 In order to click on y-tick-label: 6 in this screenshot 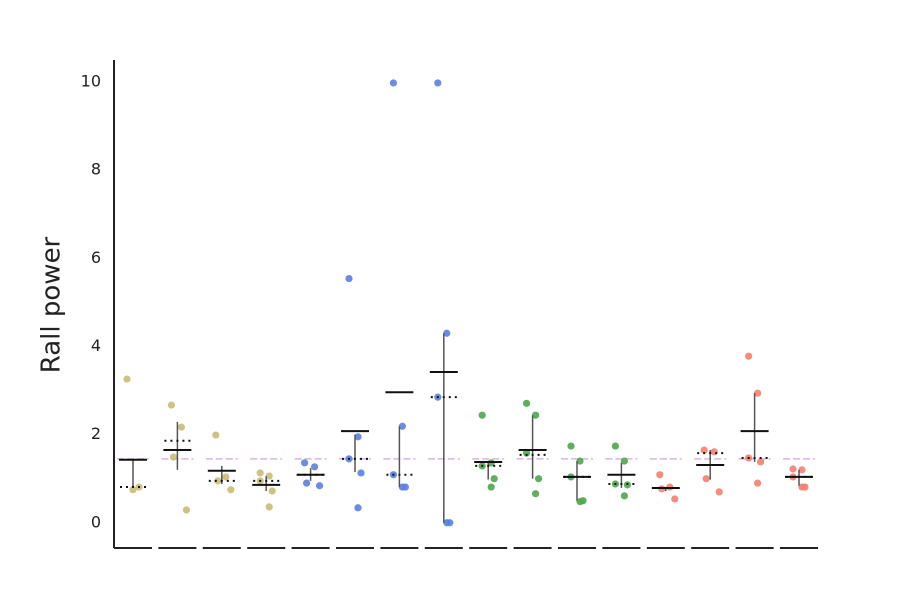, I will do `click(96, 257)`.